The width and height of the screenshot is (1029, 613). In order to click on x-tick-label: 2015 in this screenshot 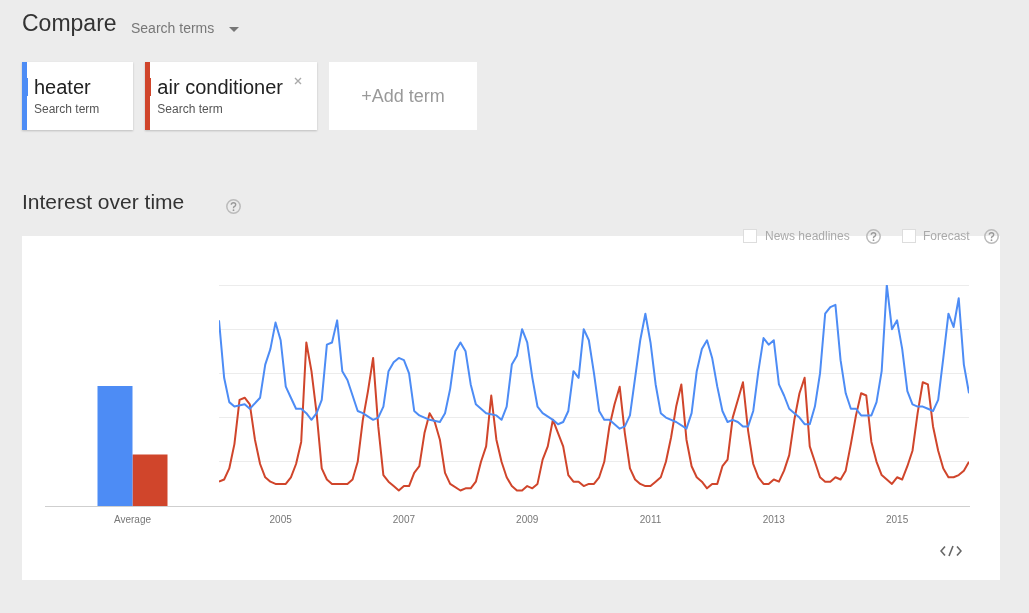, I will do `click(897, 519)`.